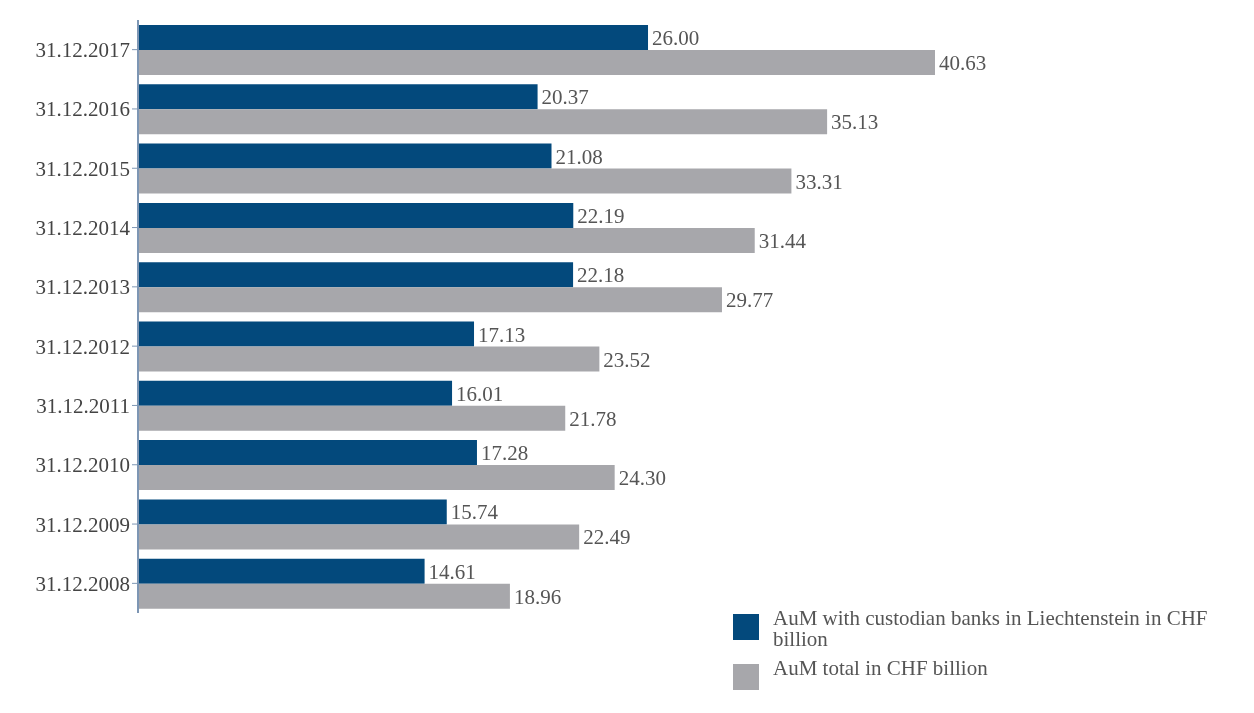  What do you see at coordinates (676, 38) in the screenshot?
I see `data-label: 26.00` at bounding box center [676, 38].